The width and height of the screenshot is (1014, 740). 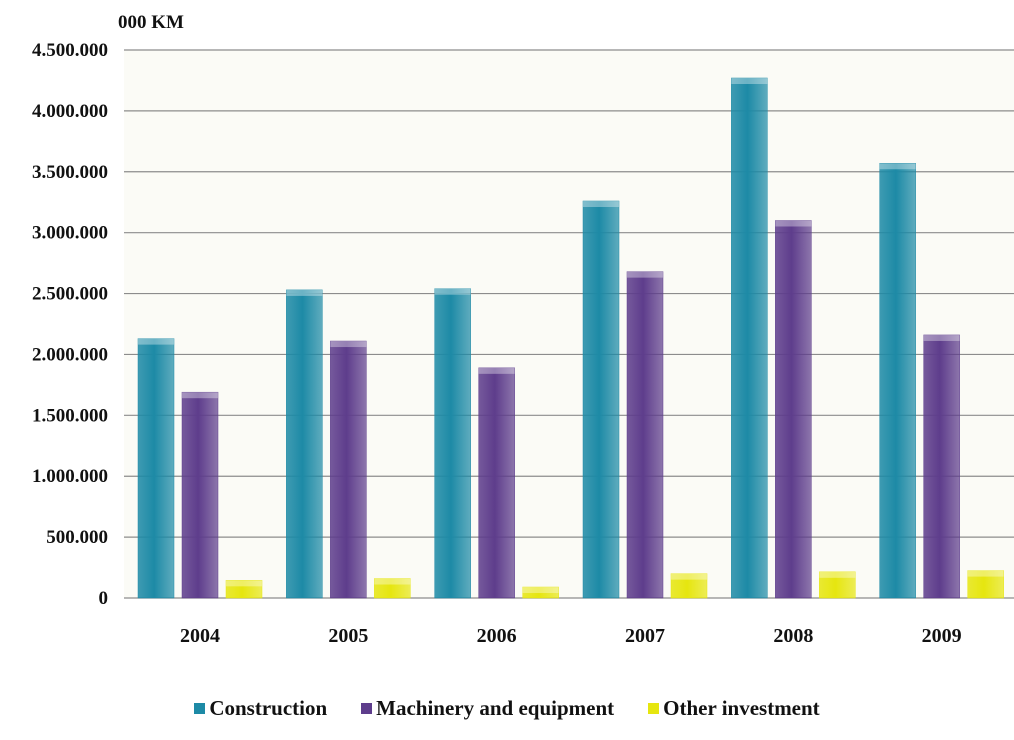 I want to click on legend-item: Construction, so click(x=260, y=708).